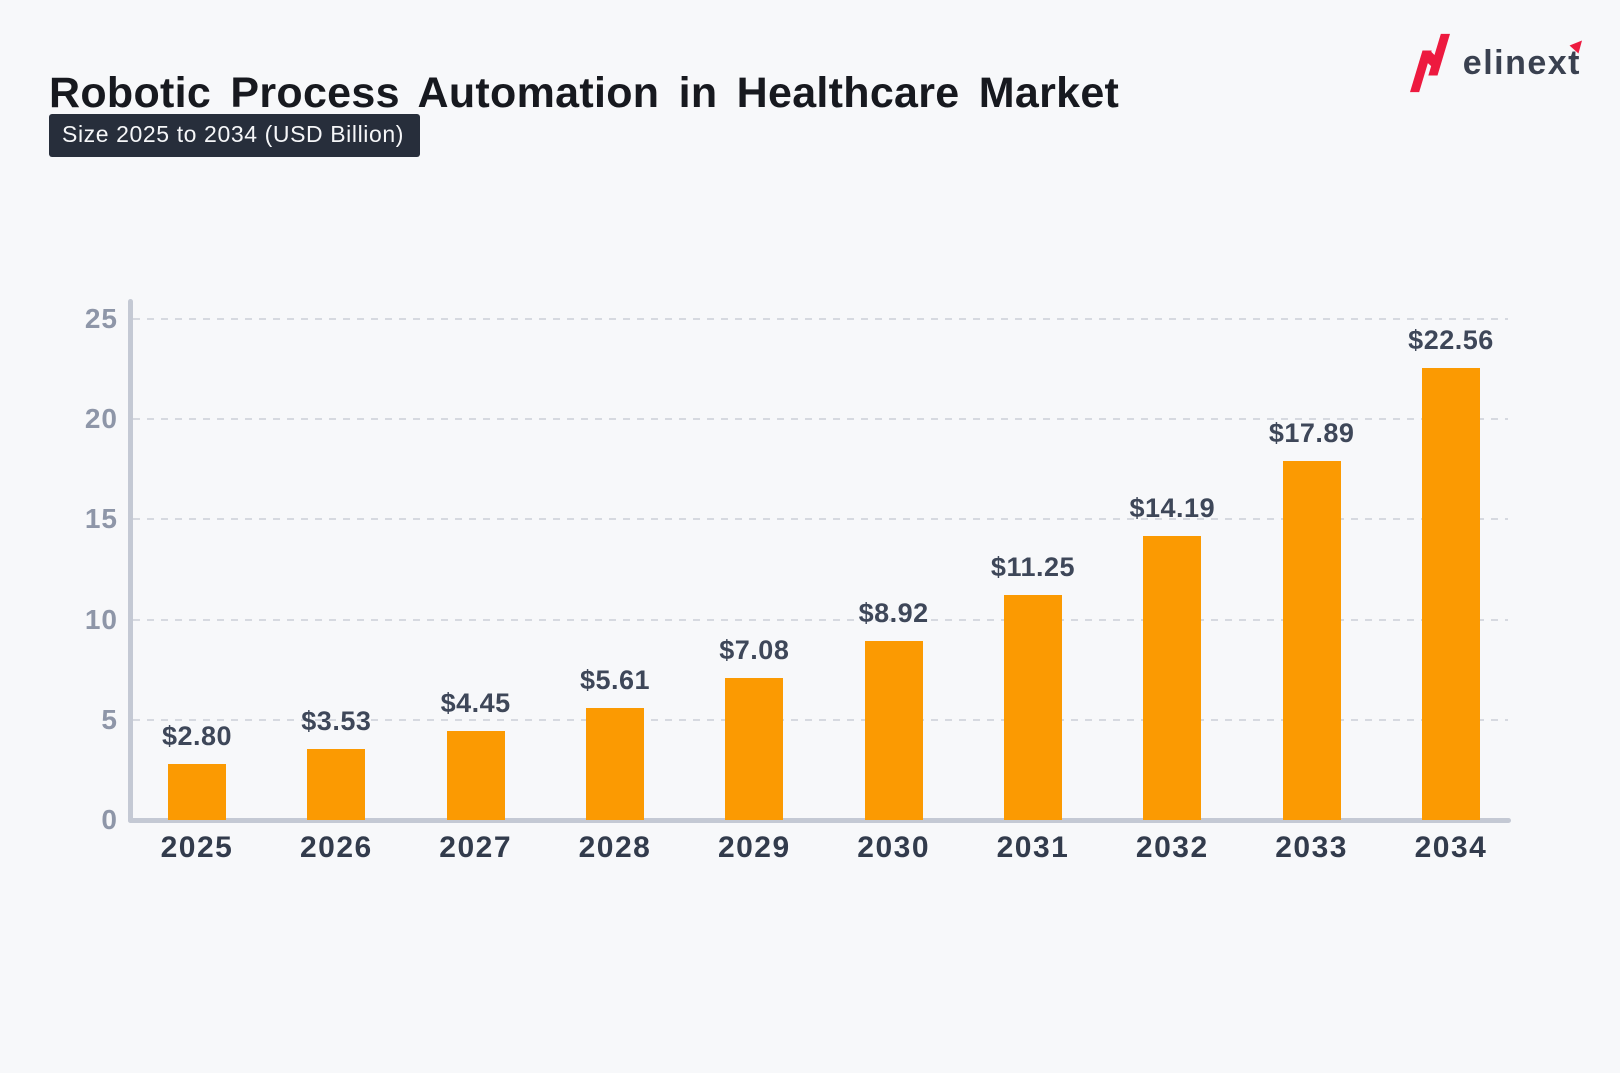  Describe the element at coordinates (1032, 707) in the screenshot. I see `bar-2031` at that location.